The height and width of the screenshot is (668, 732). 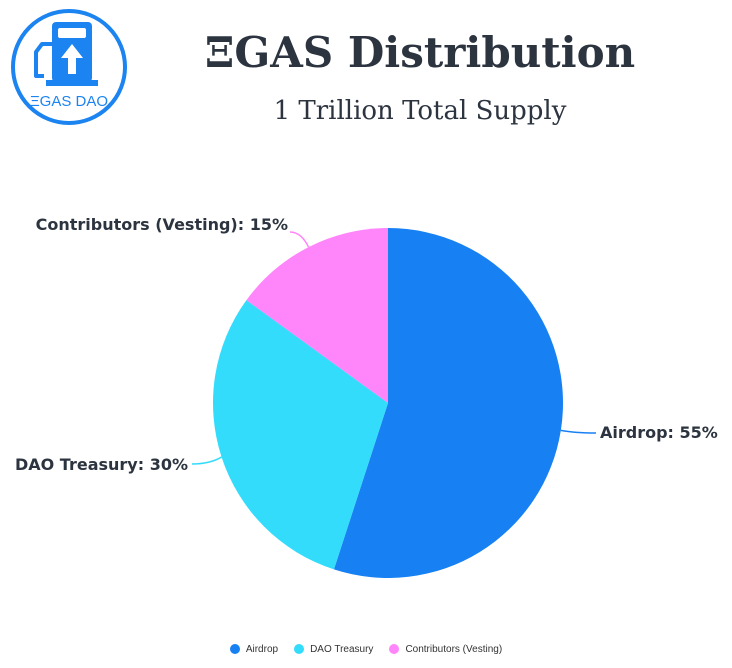 What do you see at coordinates (420, 111) in the screenshot?
I see `page-subtitle: 1 Trillion Total Supply` at bounding box center [420, 111].